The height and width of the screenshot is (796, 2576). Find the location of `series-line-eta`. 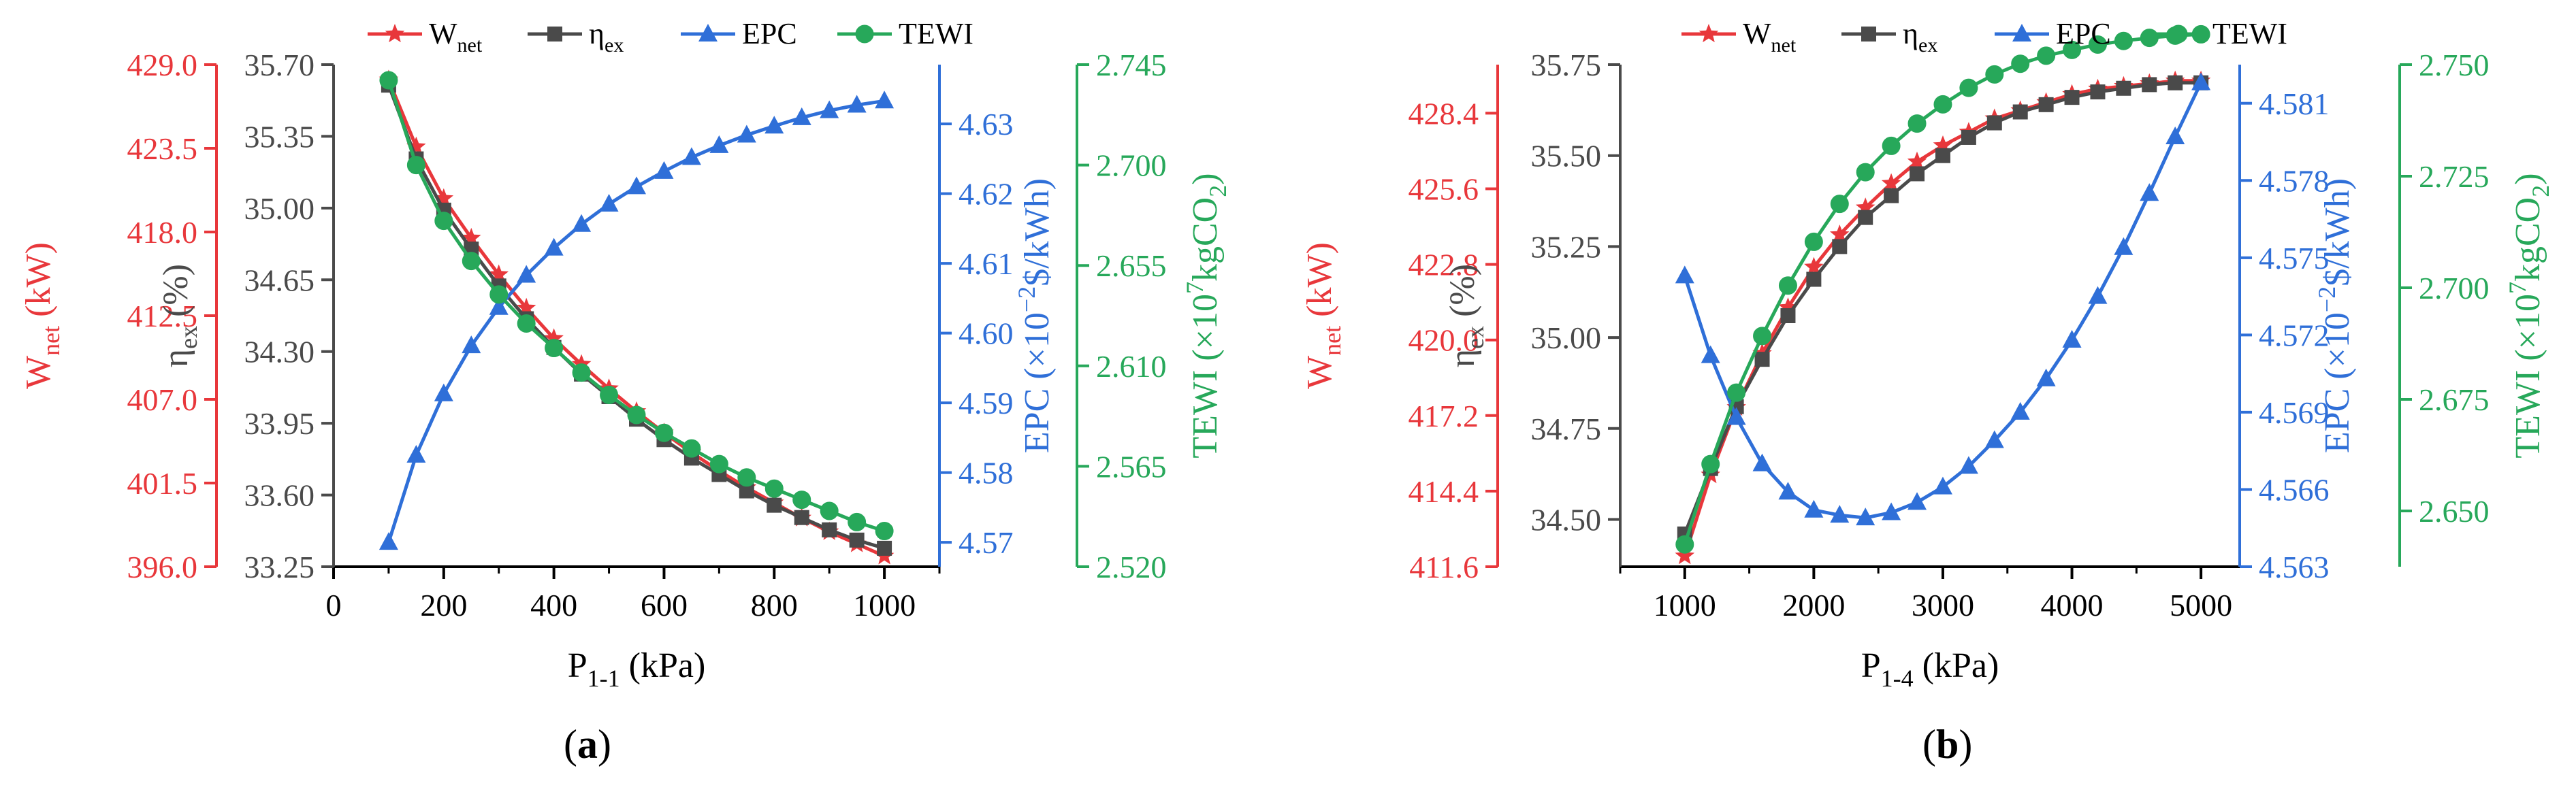

series-line-eta is located at coordinates (636, 317).